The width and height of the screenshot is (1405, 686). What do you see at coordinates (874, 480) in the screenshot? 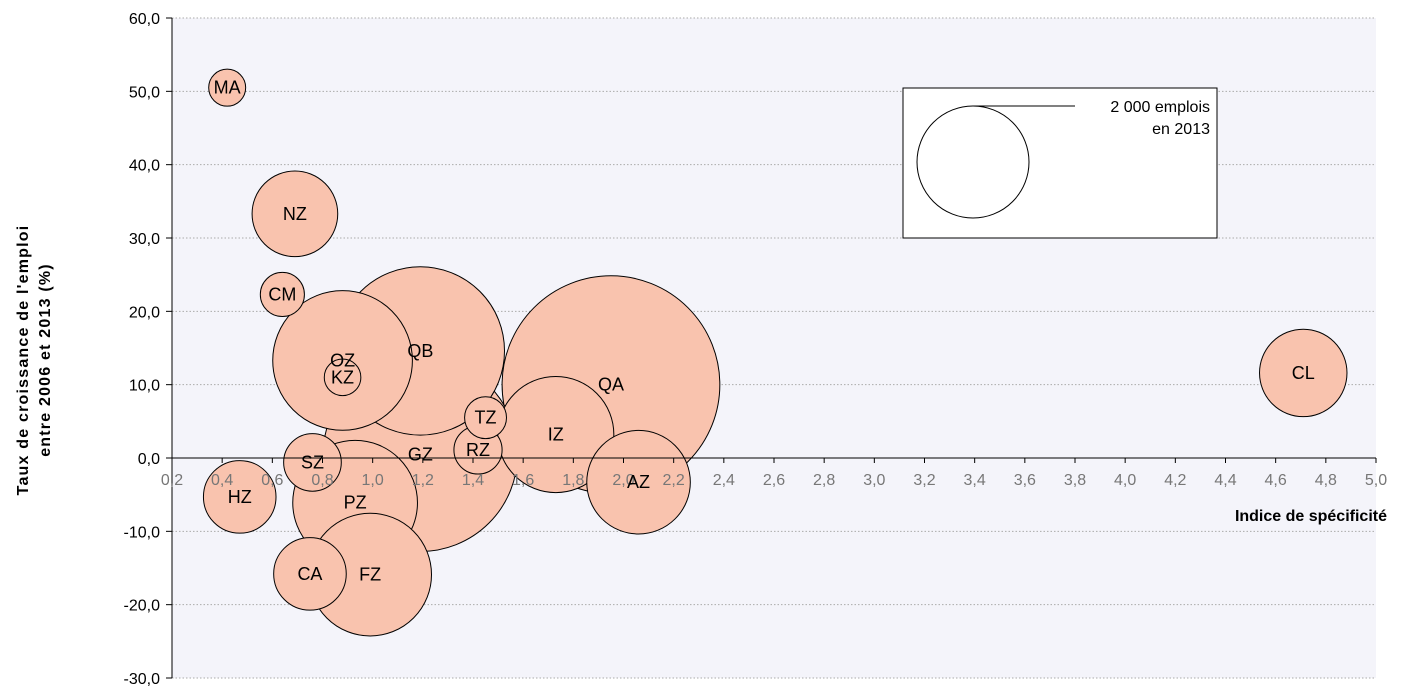
I see `x-tick-label: 3,0` at bounding box center [874, 480].